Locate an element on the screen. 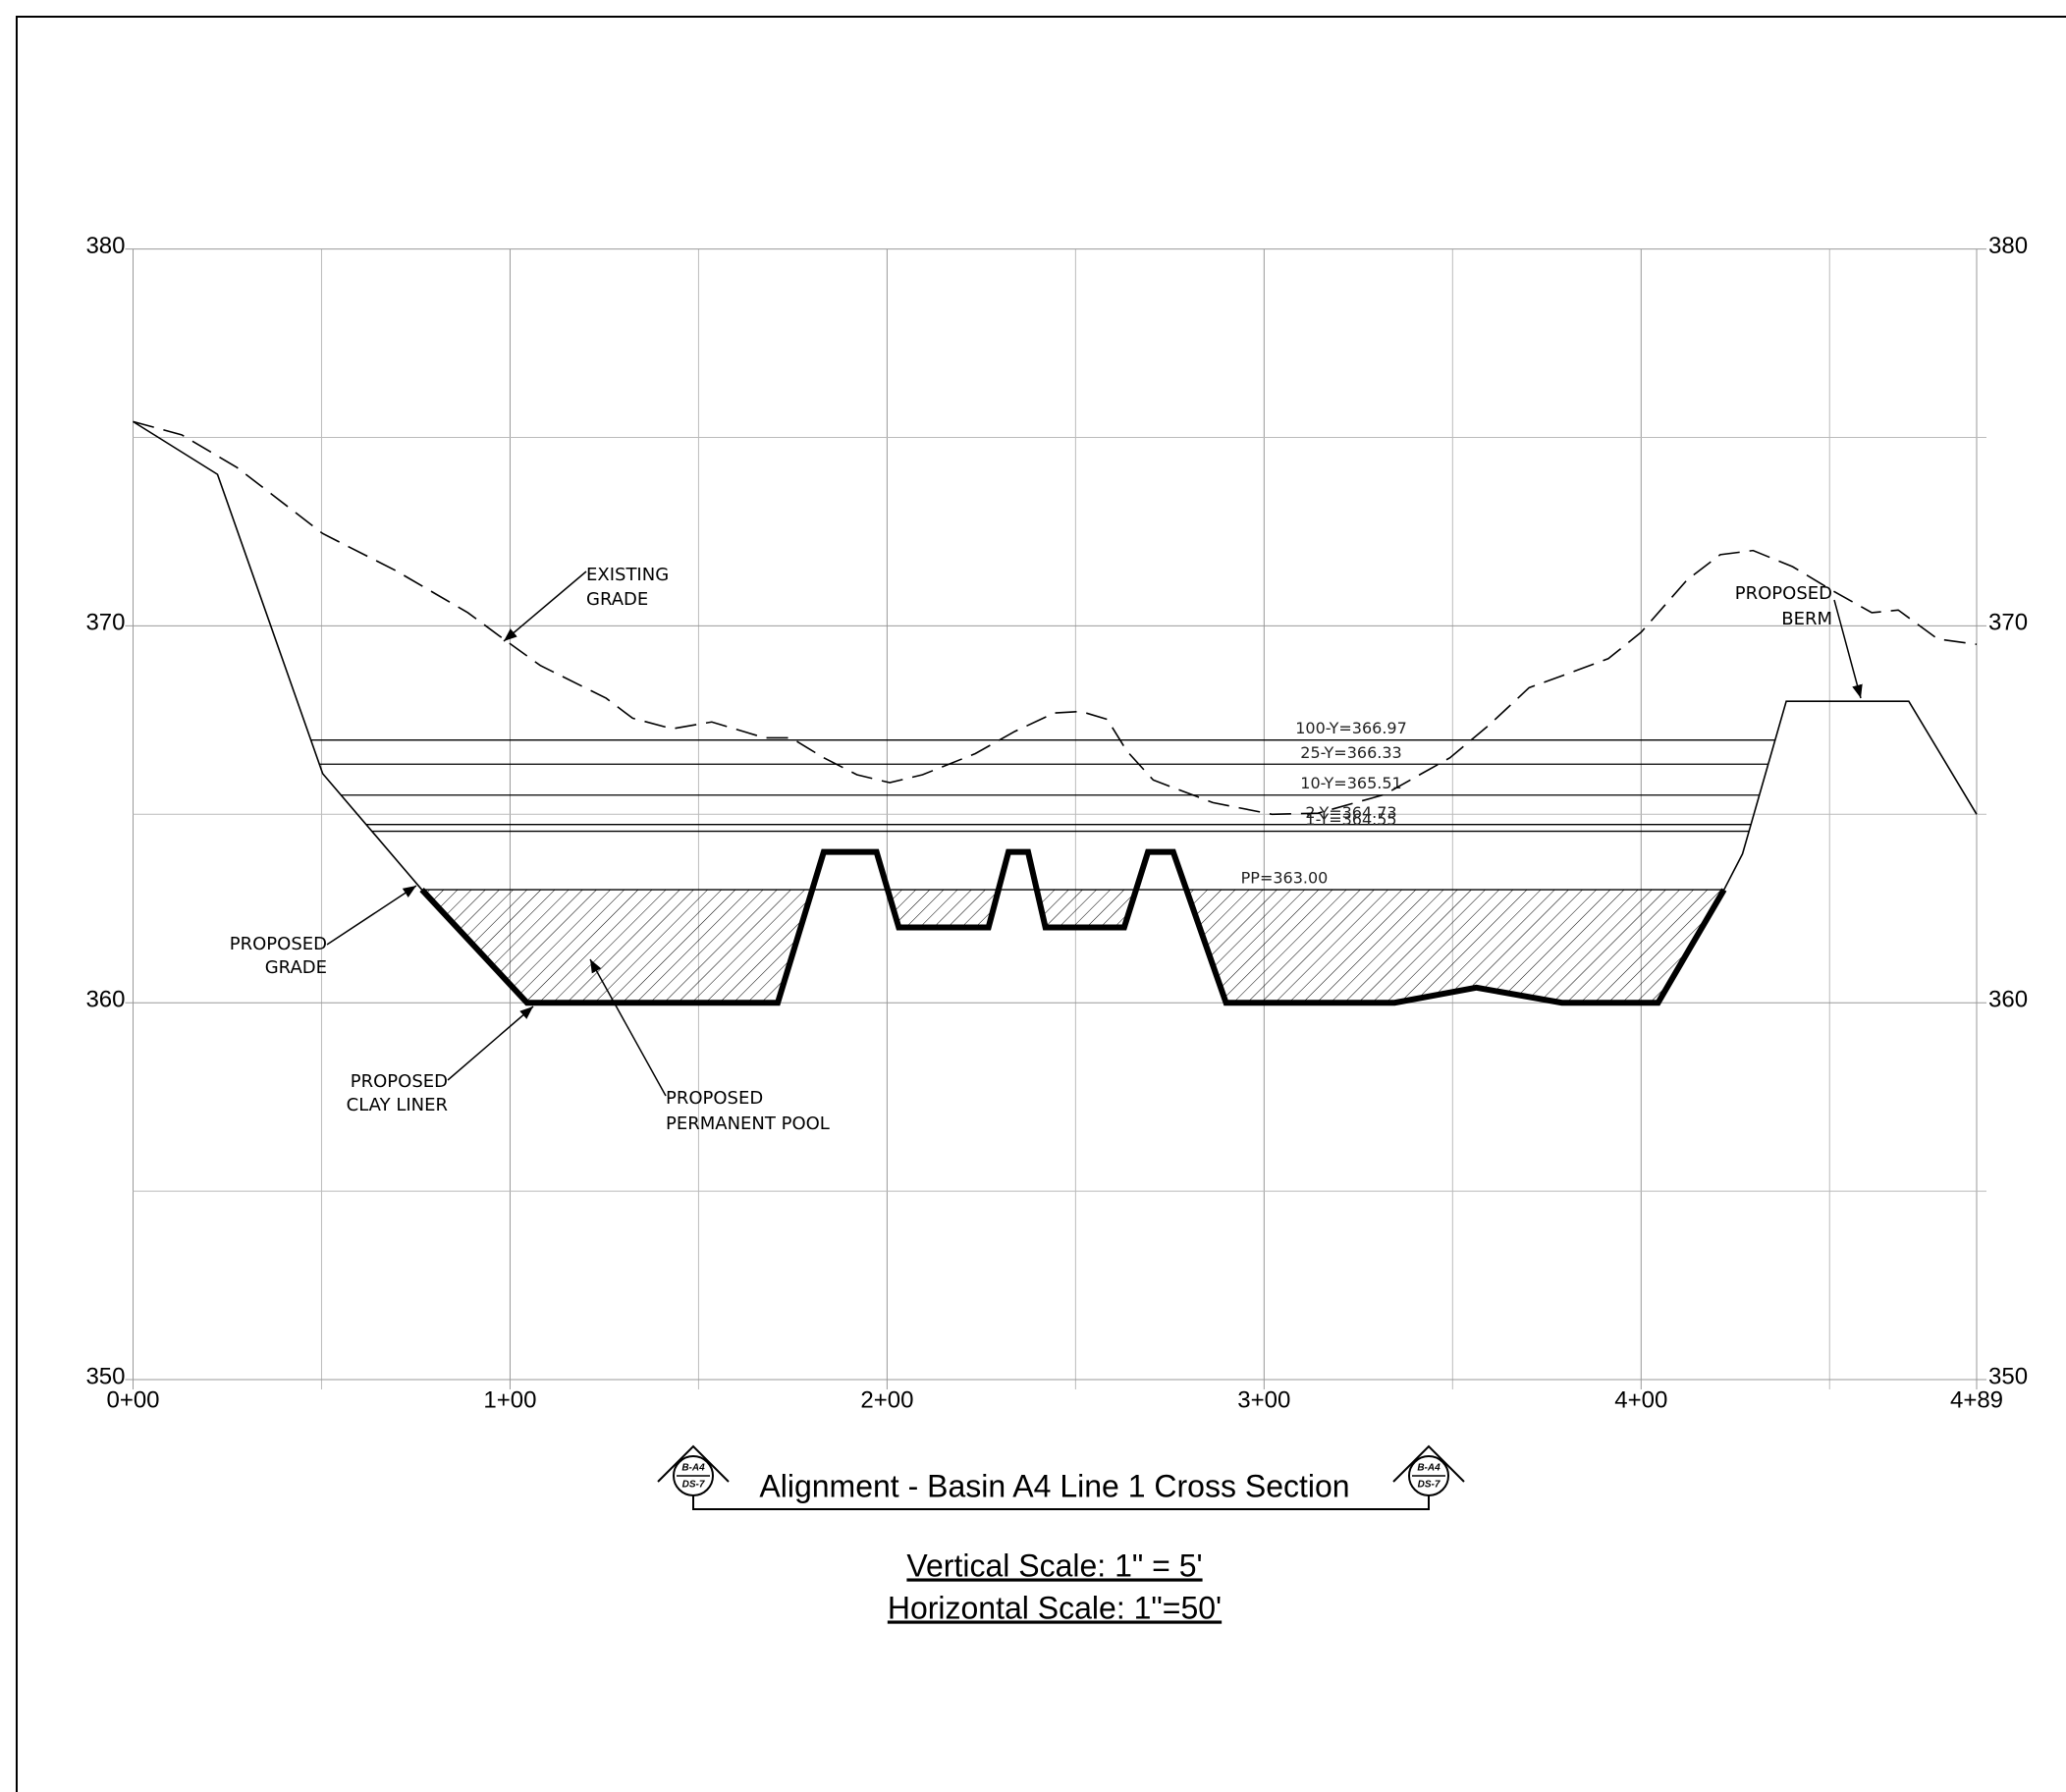  x-tick-label: 1+00 is located at coordinates (509, 1399).